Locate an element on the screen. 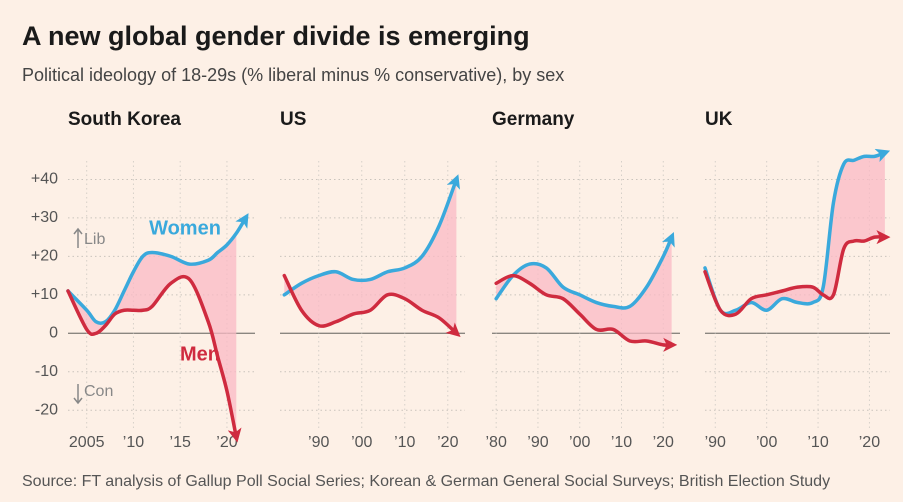 Image resolution: width=903 pixels, height=502 pixels. x-tick-label: ’15 is located at coordinates (180, 442).